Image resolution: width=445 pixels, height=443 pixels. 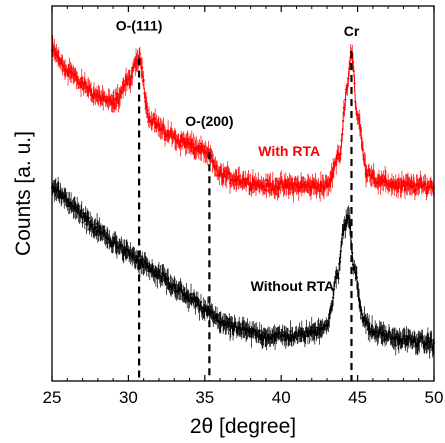 I want to click on y-axis-label: Counts [a. u.], so click(x=23, y=193).